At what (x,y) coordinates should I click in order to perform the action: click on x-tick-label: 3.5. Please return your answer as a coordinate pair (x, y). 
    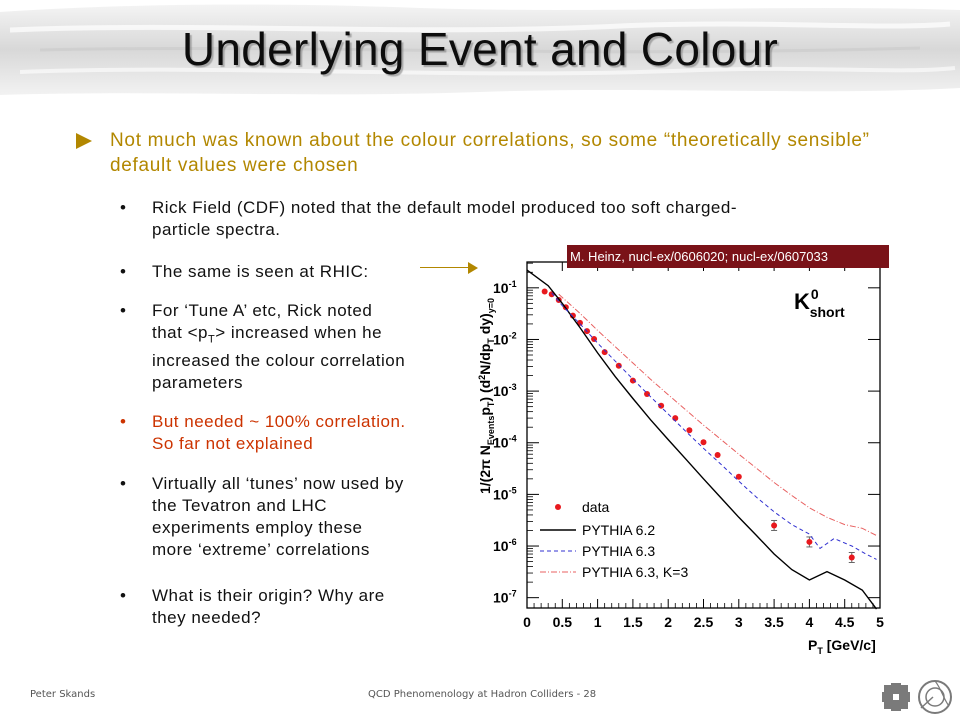
    Looking at the image, I should click on (774, 622).